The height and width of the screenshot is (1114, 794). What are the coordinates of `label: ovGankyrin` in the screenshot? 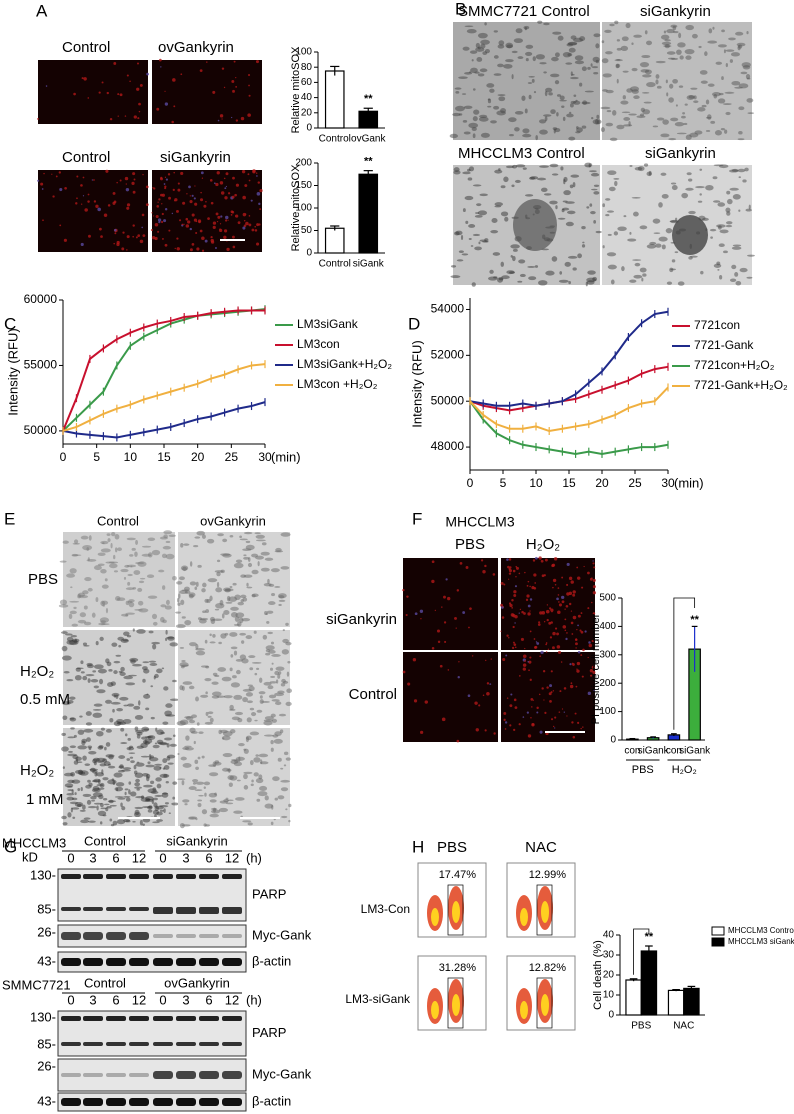 It's located at (233, 520).